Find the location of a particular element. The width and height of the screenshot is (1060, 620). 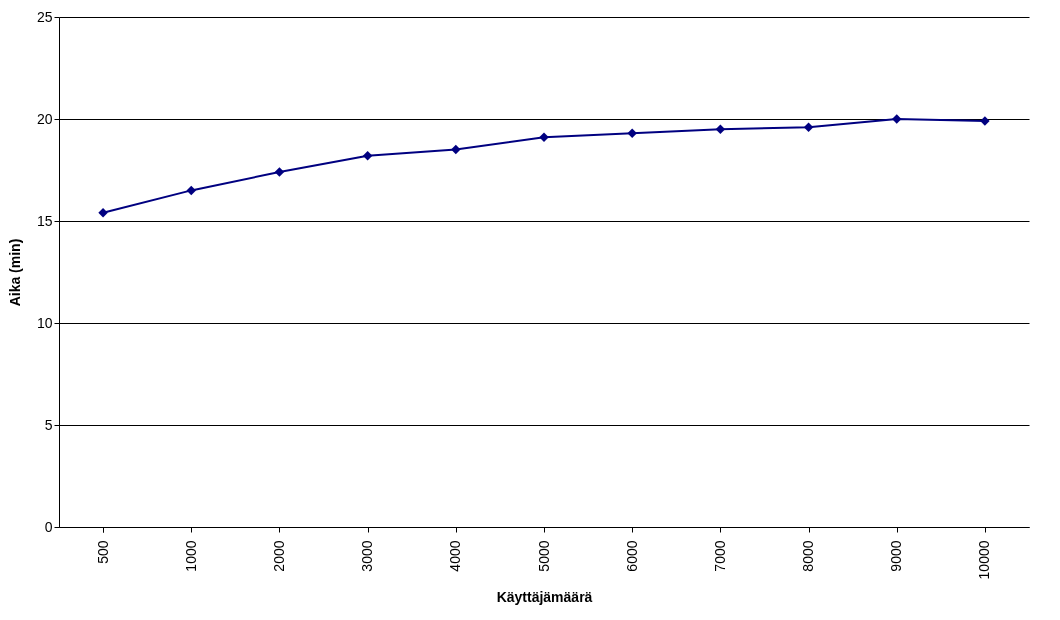

x-tick-label: 9000 is located at coordinates (896, 556).